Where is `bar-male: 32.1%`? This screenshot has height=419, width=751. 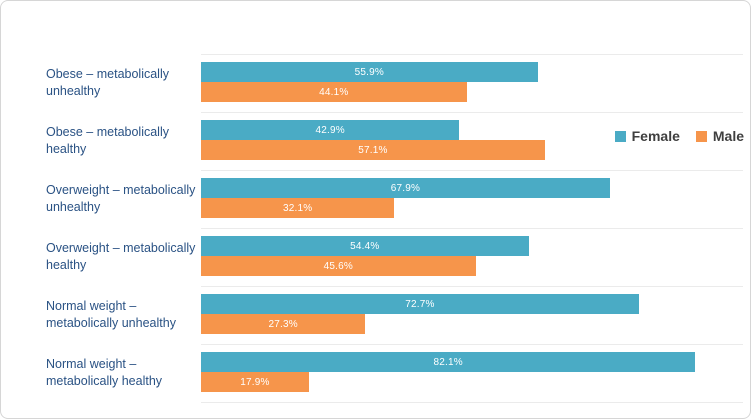 bar-male: 32.1% is located at coordinates (298, 208).